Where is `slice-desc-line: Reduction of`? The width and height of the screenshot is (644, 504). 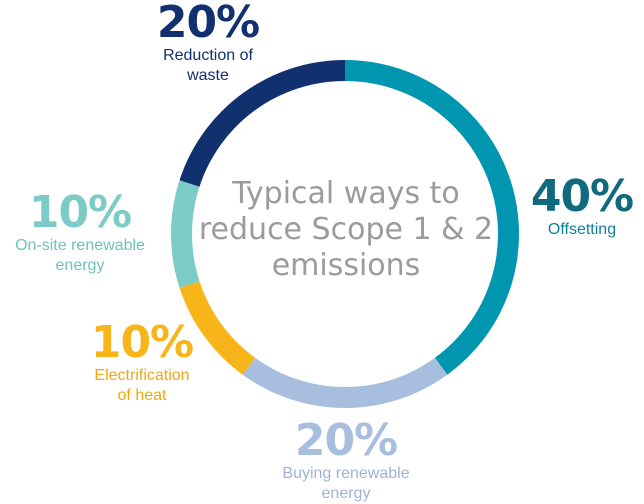
slice-desc-line: Reduction of is located at coordinates (208, 55).